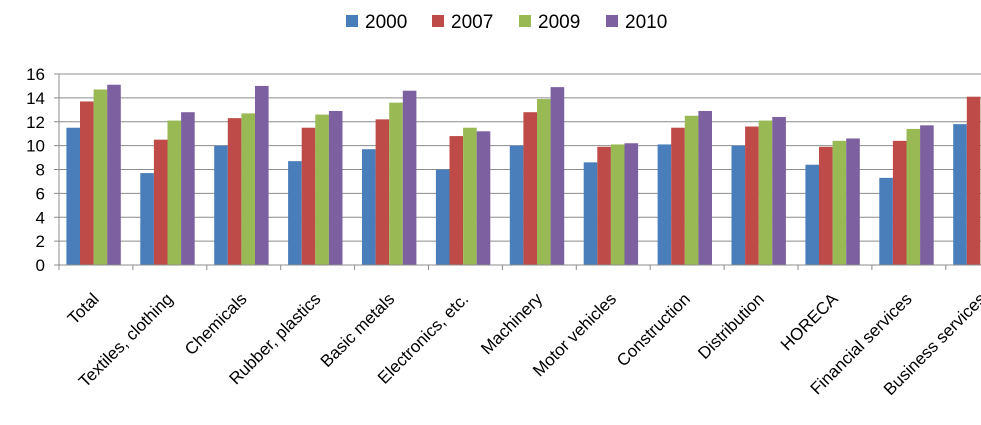  I want to click on legend: 2000 2007 2009 2010, so click(506, 22).